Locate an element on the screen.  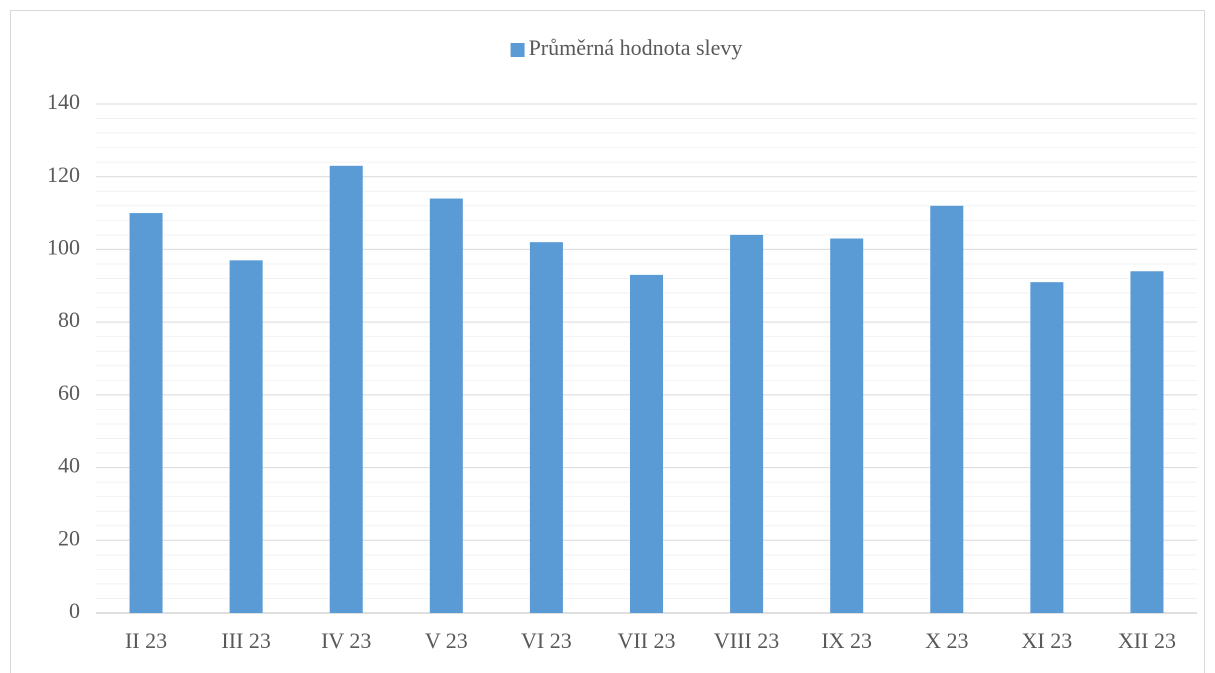
y-tick-label: 120 is located at coordinates (63, 174).